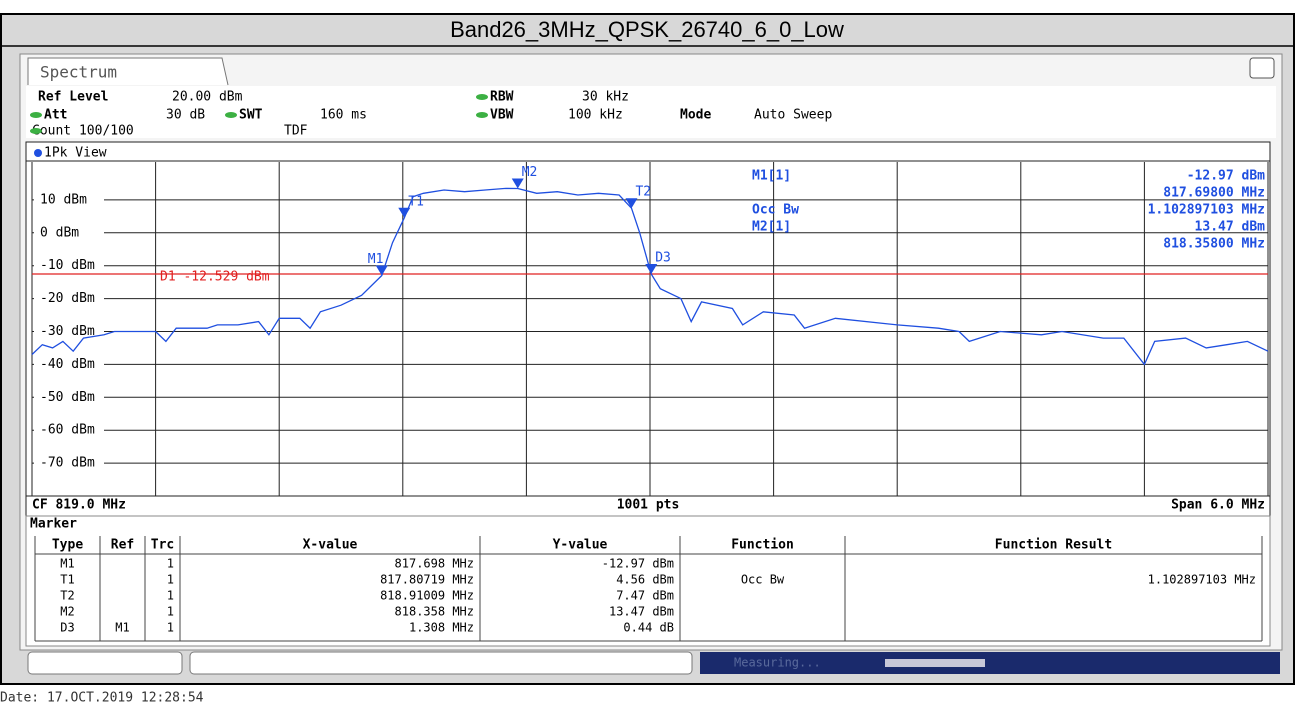 The width and height of the screenshot is (1295, 703). Describe the element at coordinates (38, 153) in the screenshot. I see `view-dot` at that location.